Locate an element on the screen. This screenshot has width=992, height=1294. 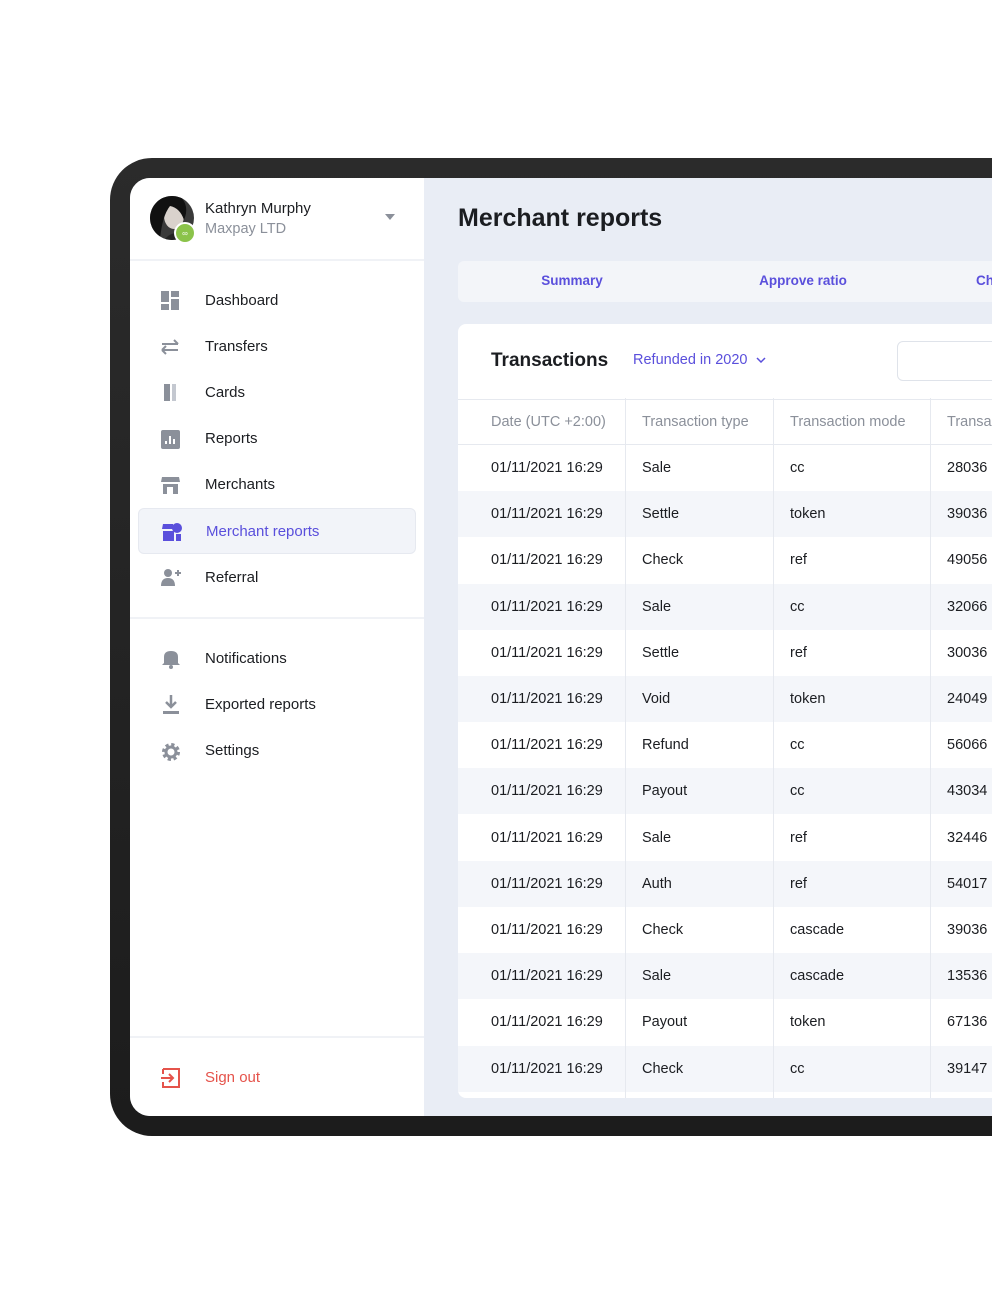
account-dropdown is located at coordinates (390, 217).